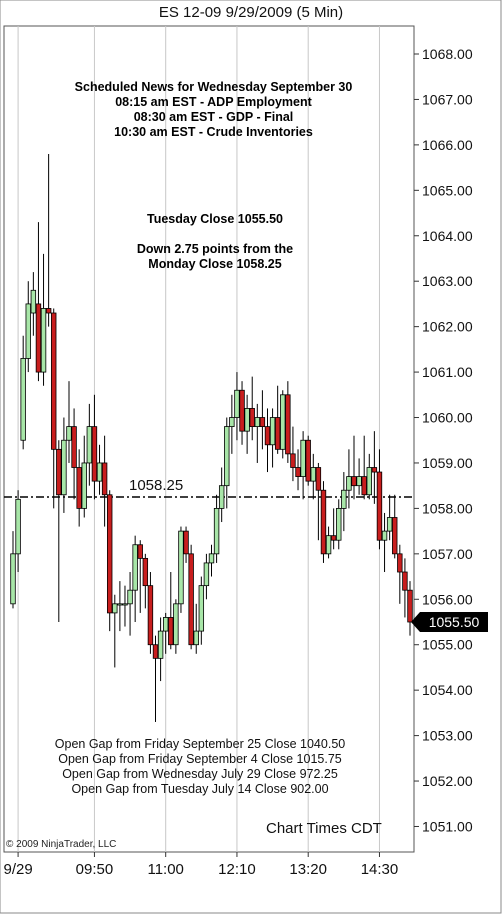 The height and width of the screenshot is (914, 502). Describe the element at coordinates (215, 219) in the screenshot. I see `close-line: Tuesday Close 1055.50` at that location.